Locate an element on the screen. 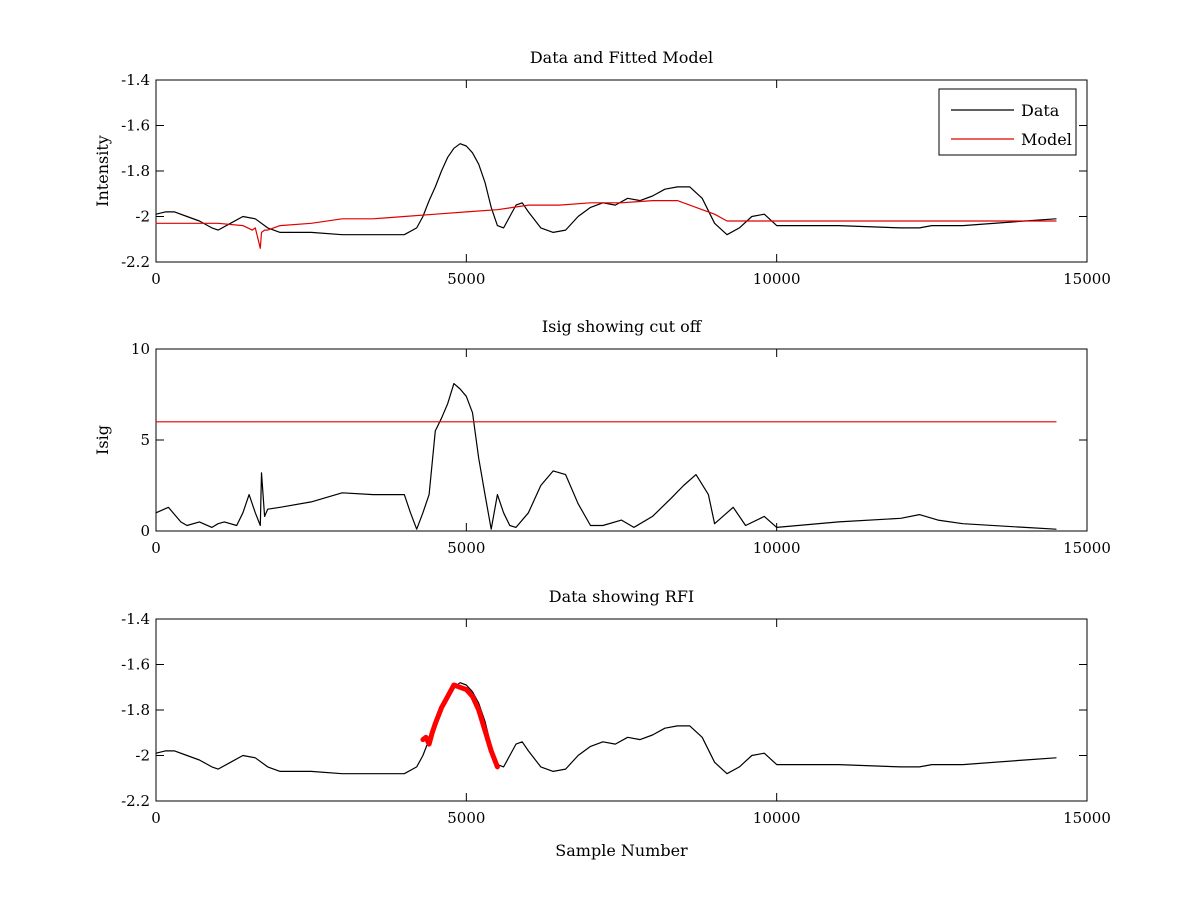 The height and width of the screenshot is (900, 1200). y-axis-label: Isig is located at coordinates (102, 440).